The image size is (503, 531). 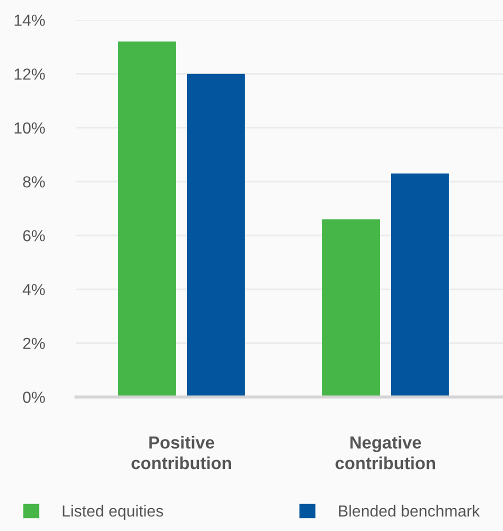 What do you see at coordinates (29, 128) in the screenshot?
I see `y-tick-label: 10%` at bounding box center [29, 128].